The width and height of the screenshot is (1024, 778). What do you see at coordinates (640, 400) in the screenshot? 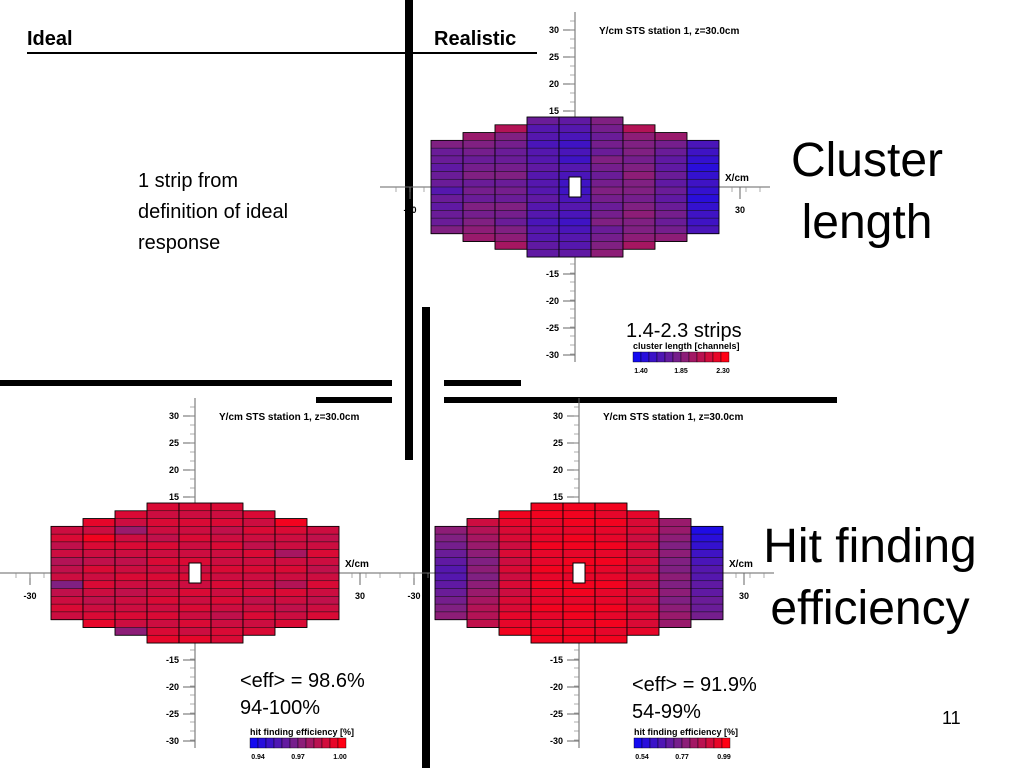
I see `horizontal-divider-right` at bounding box center [640, 400].